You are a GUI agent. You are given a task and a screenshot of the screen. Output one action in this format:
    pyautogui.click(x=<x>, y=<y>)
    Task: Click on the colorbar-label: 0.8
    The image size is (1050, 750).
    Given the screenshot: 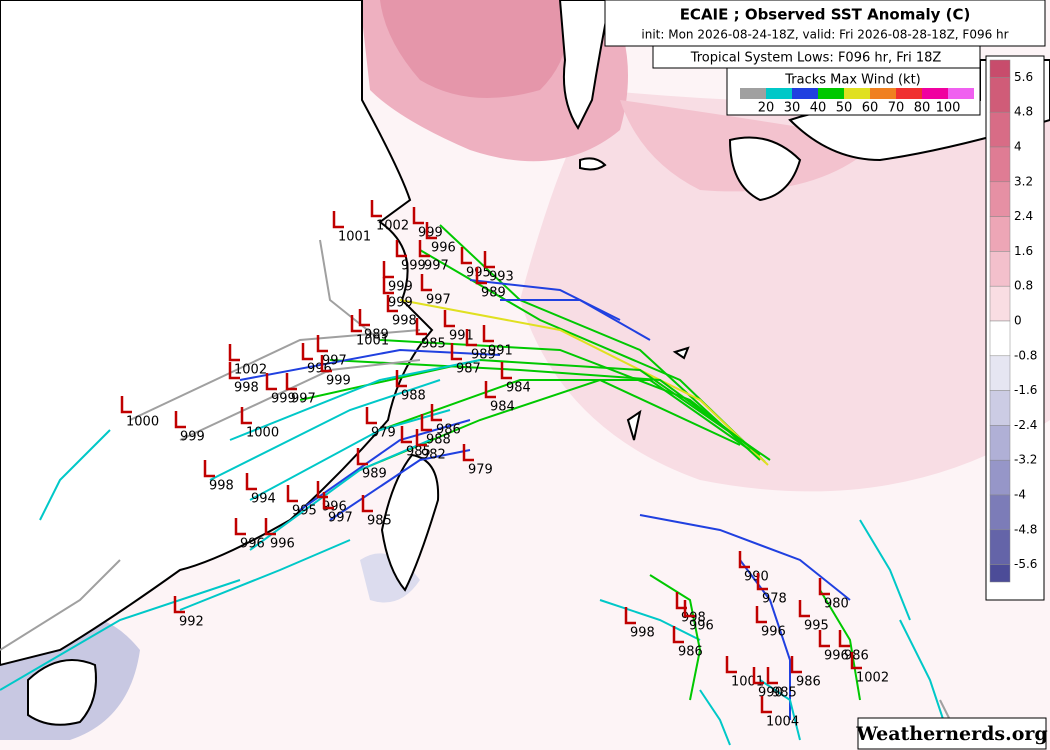 What is the action you would take?
    pyautogui.click(x=1023, y=286)
    